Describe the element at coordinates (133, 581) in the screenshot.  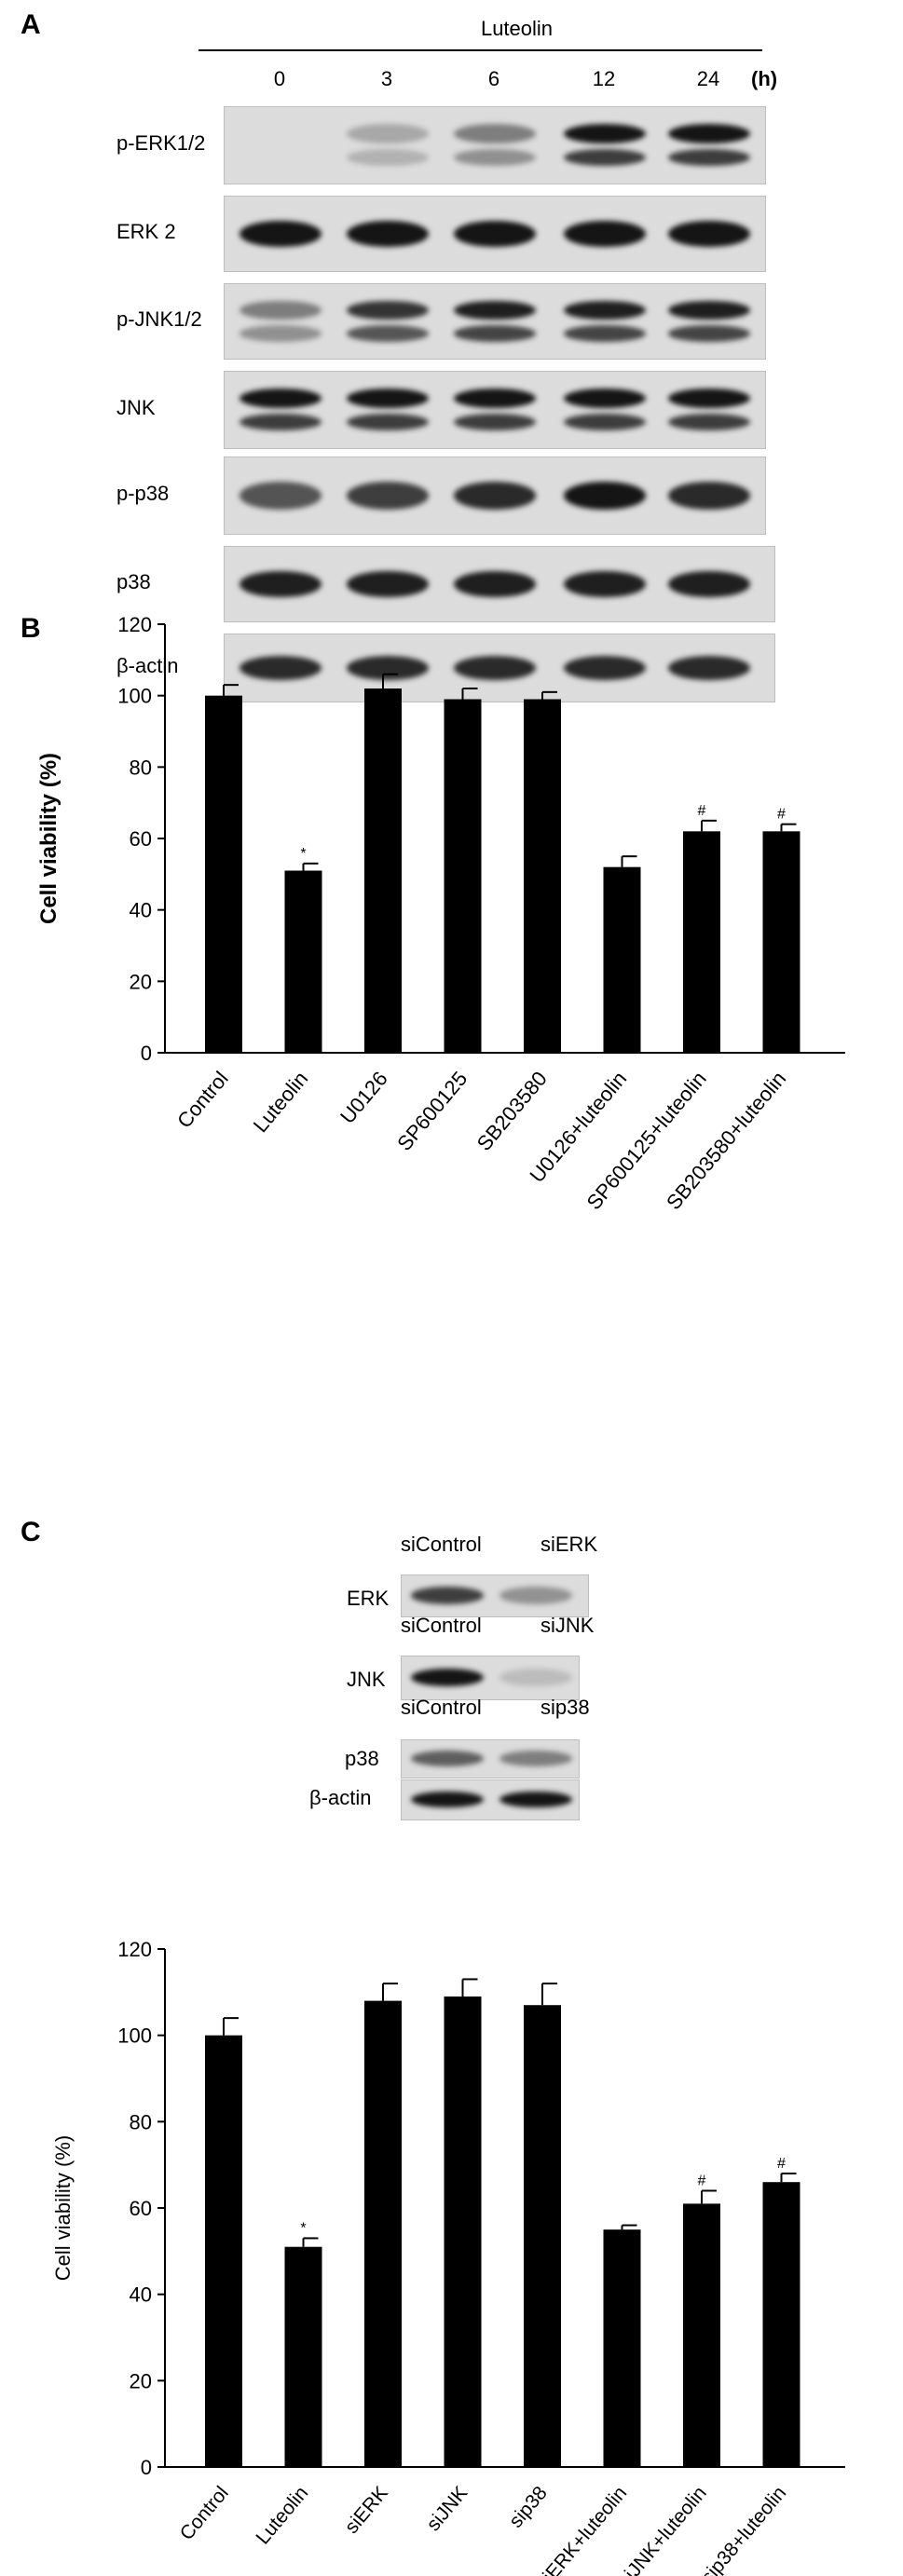
I see `blot-row-label: p38` at that location.